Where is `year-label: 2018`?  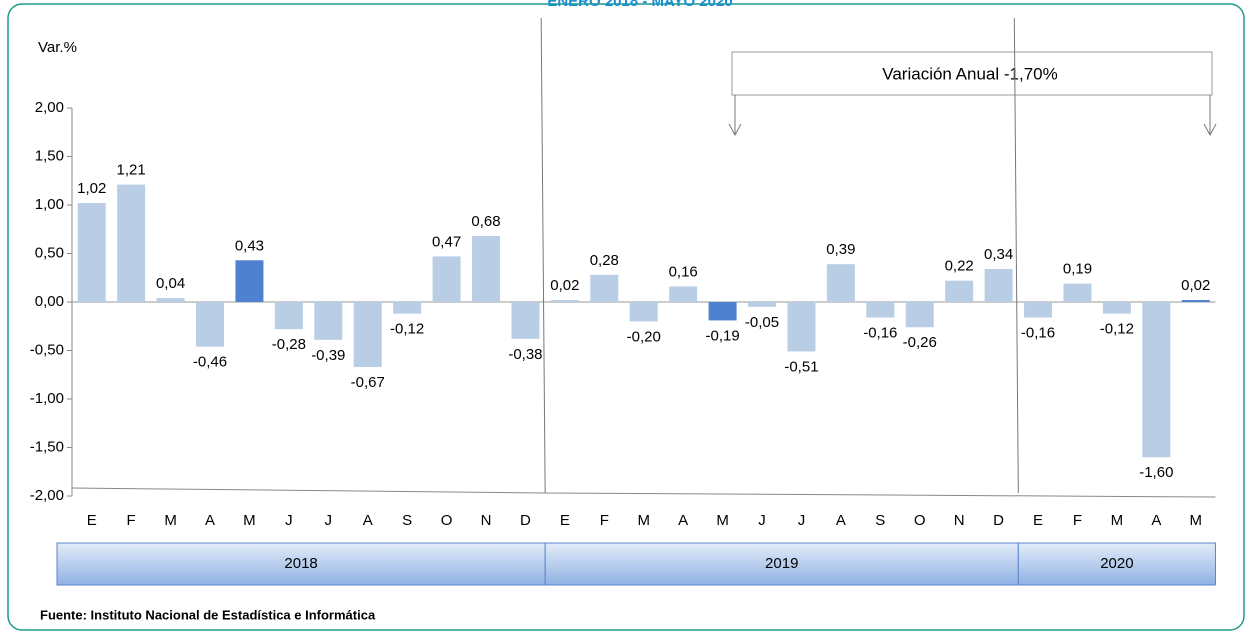 year-label: 2018 is located at coordinates (300, 563).